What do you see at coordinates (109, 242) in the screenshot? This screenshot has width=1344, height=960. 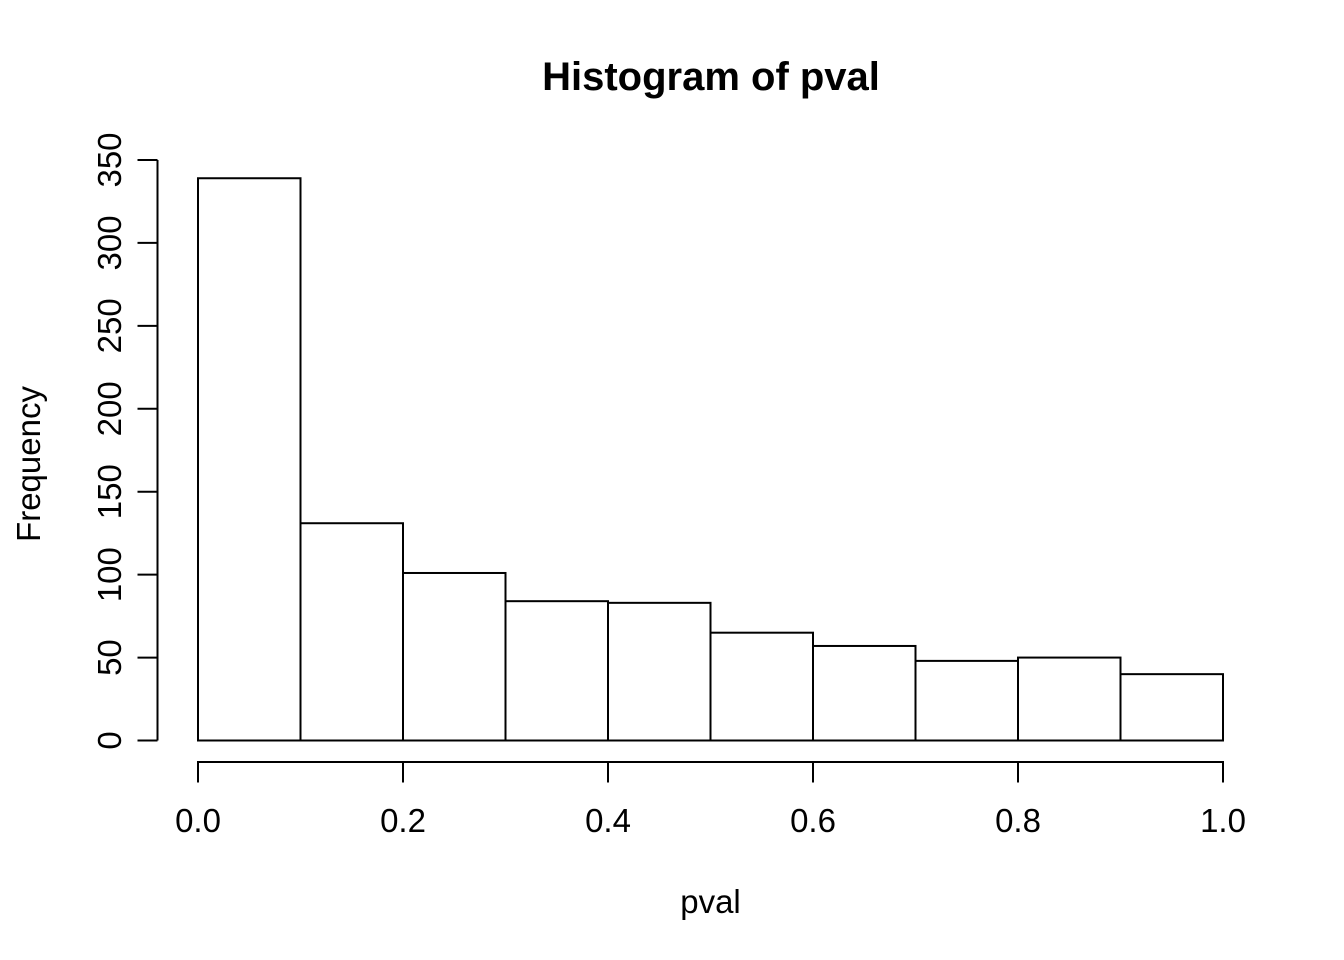 I see `y-tick-label: 300` at bounding box center [109, 242].